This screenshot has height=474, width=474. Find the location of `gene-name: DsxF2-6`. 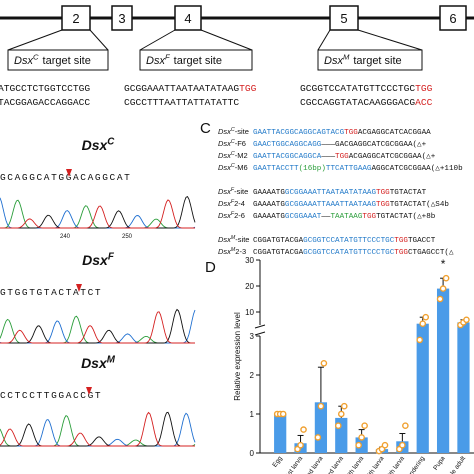

gene-name: DsxF2-6 is located at coordinates (231, 215).